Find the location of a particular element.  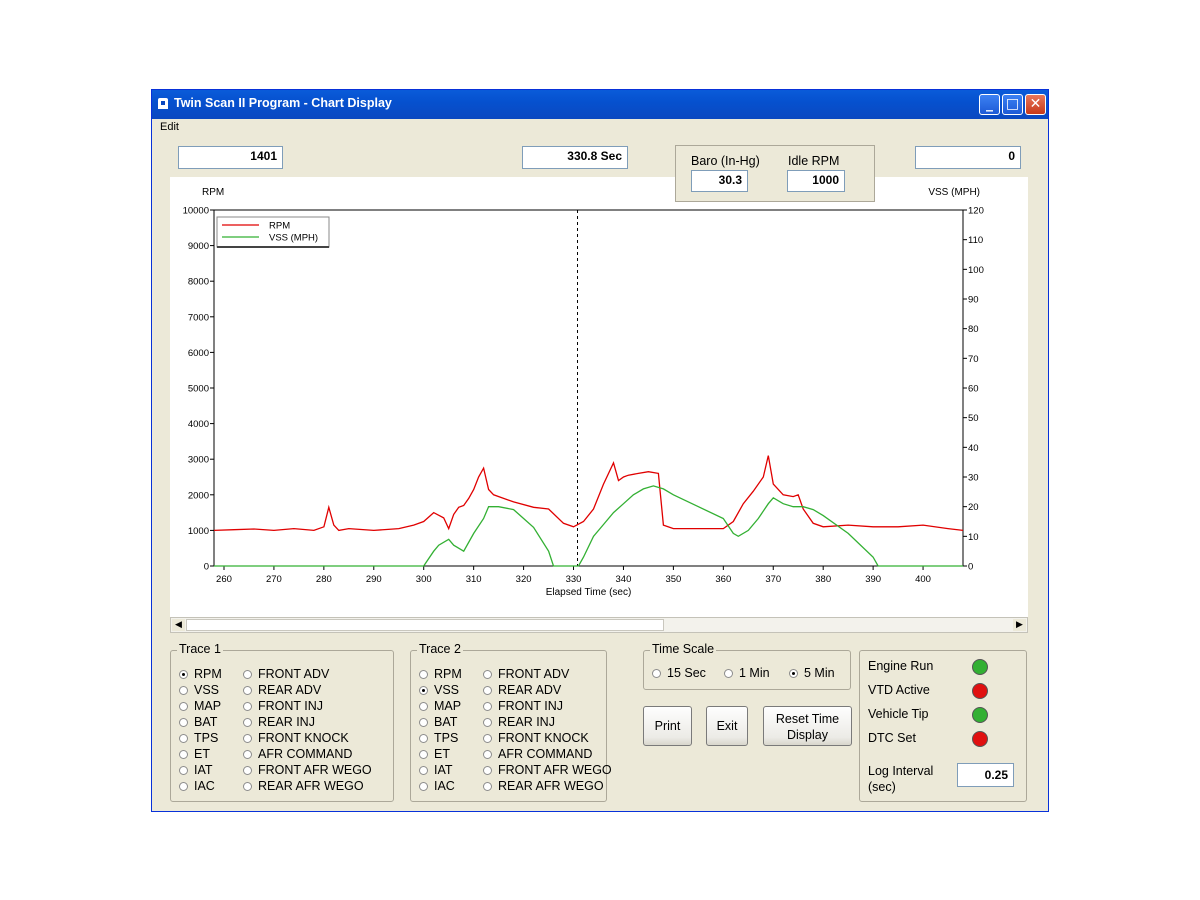

trace1-radio-afr-command: AFR COMMAND is located at coordinates (297, 754).